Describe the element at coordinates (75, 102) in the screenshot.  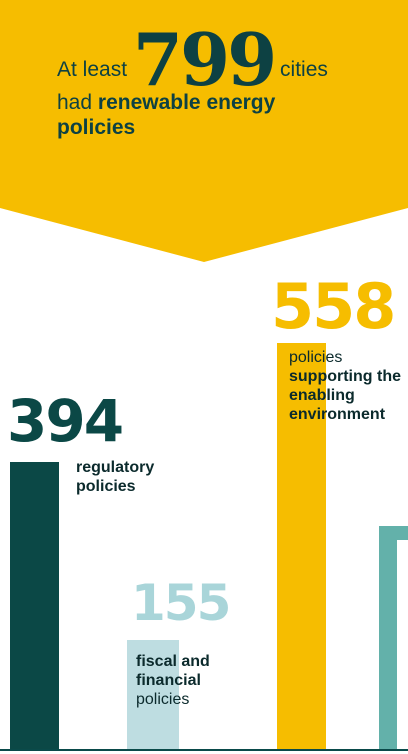
I see `headline-line2-prefix: had` at that location.